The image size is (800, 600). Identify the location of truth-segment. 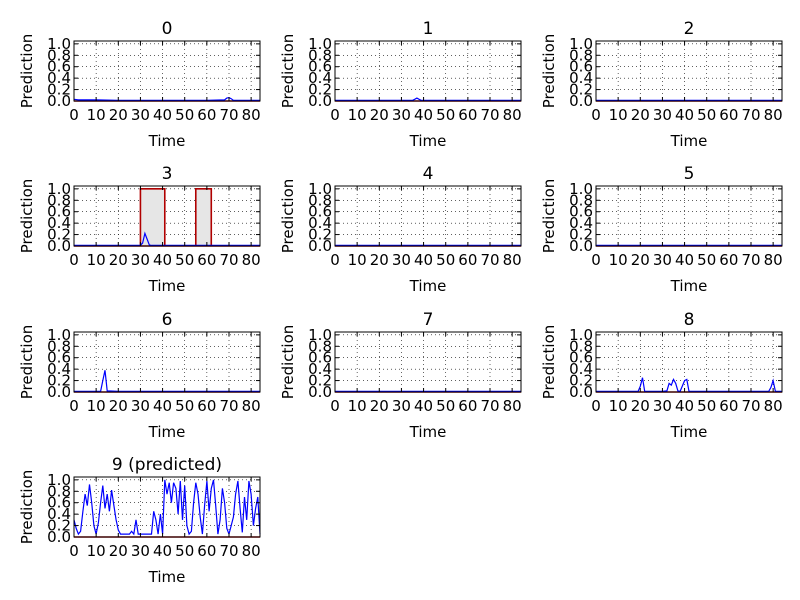
(203, 217).